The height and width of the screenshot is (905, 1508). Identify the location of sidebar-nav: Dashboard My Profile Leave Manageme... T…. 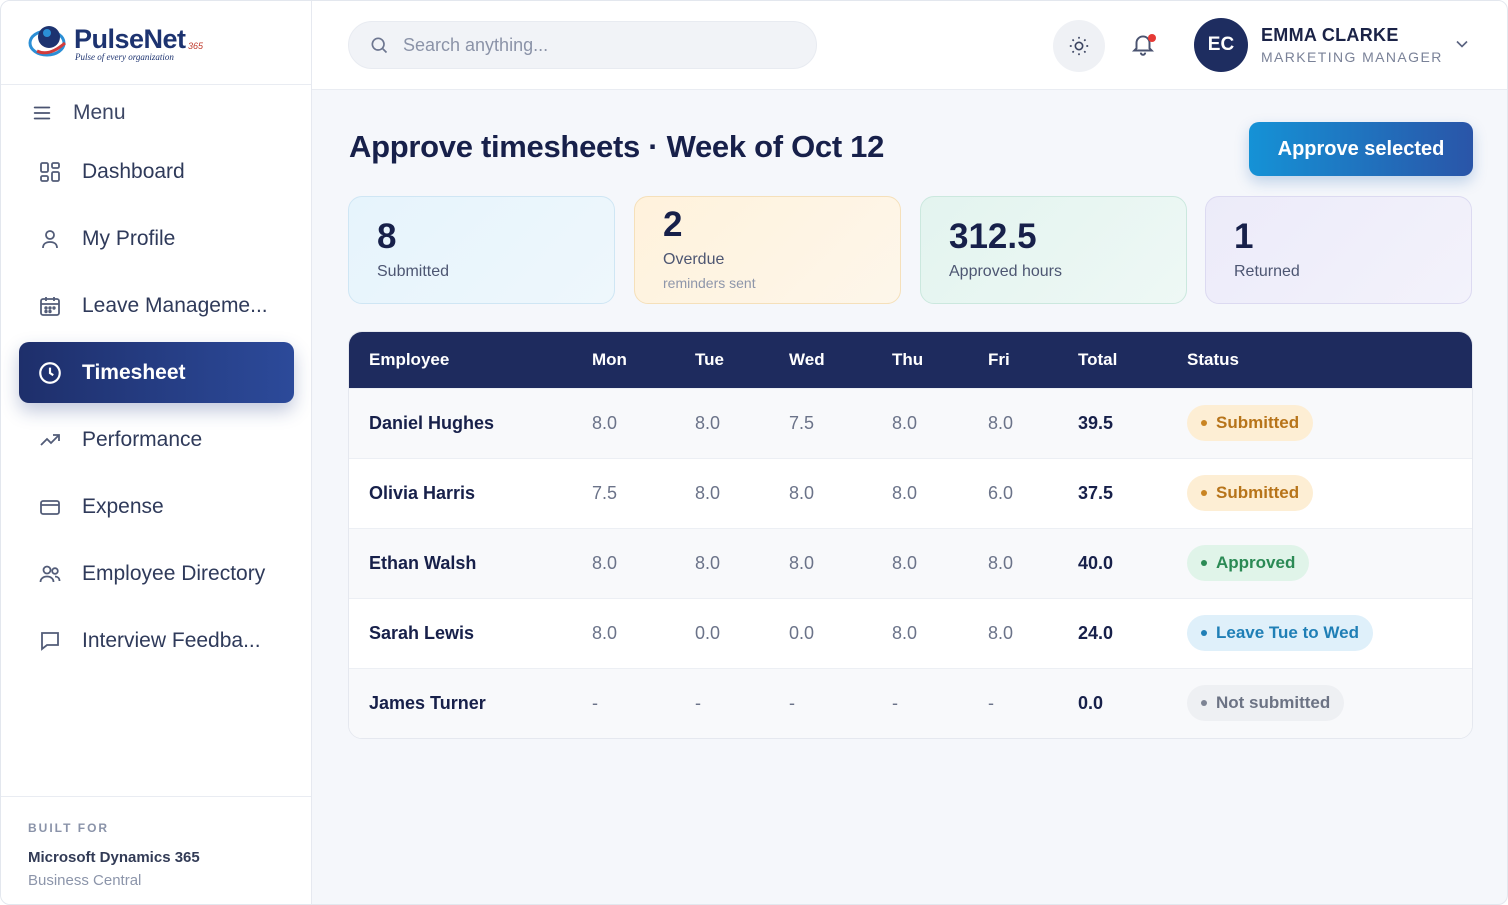
(156, 409).